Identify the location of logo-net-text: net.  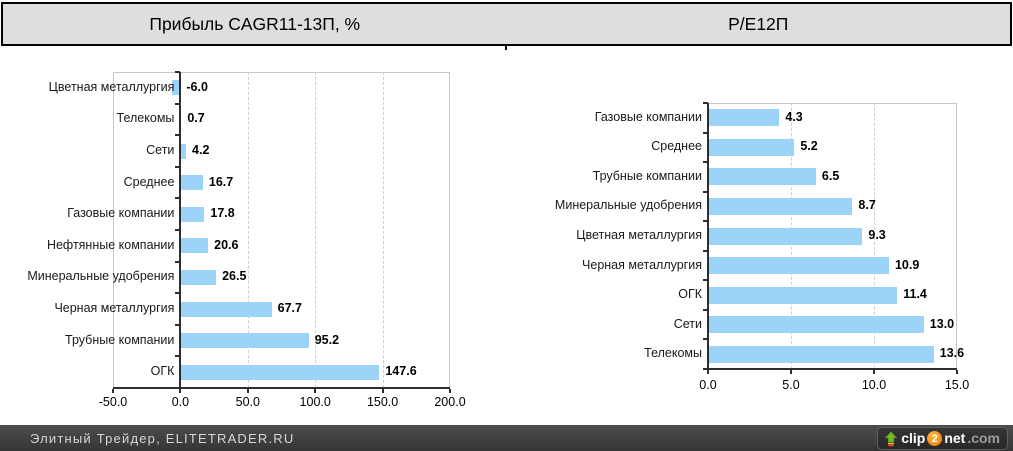
(955, 438).